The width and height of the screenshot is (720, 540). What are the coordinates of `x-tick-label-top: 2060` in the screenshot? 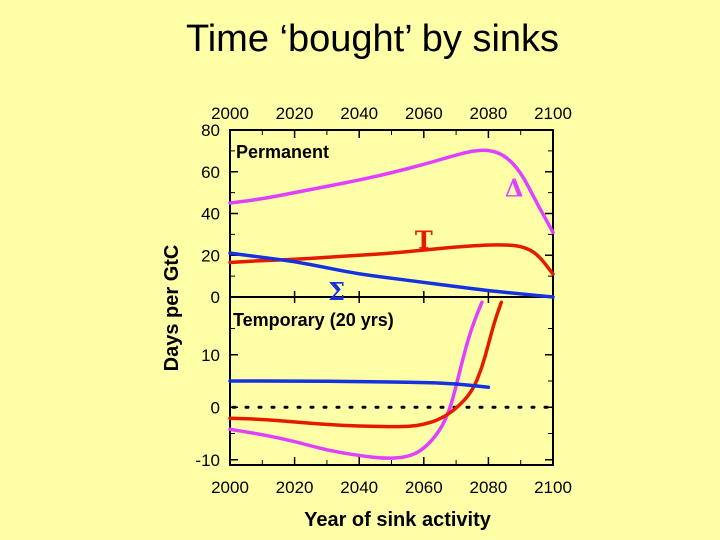 It's located at (424, 113).